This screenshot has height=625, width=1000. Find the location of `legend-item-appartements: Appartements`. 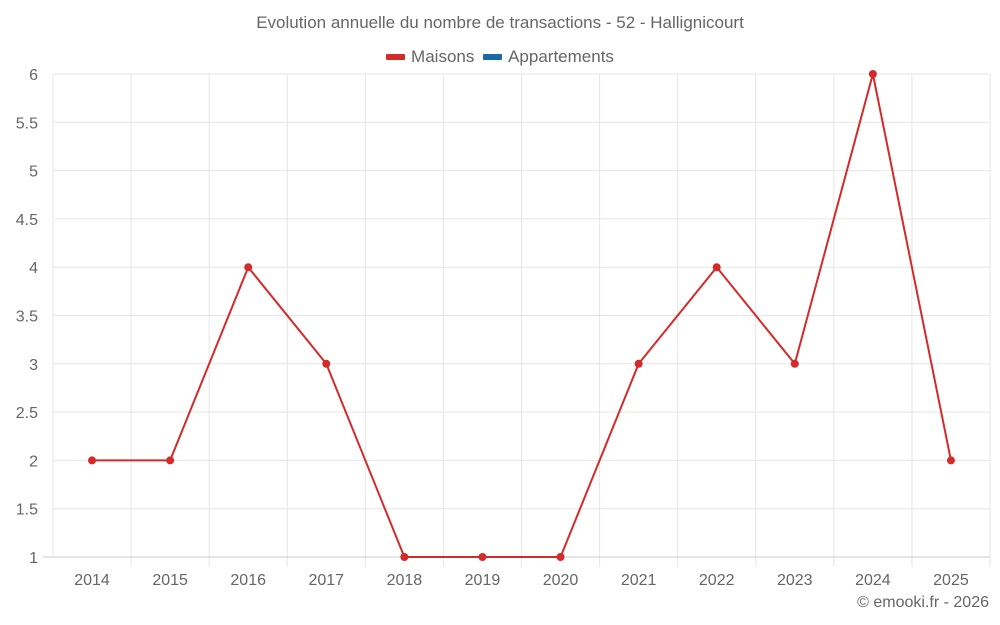

legend-item-appartements: Appartements is located at coordinates (548, 57).